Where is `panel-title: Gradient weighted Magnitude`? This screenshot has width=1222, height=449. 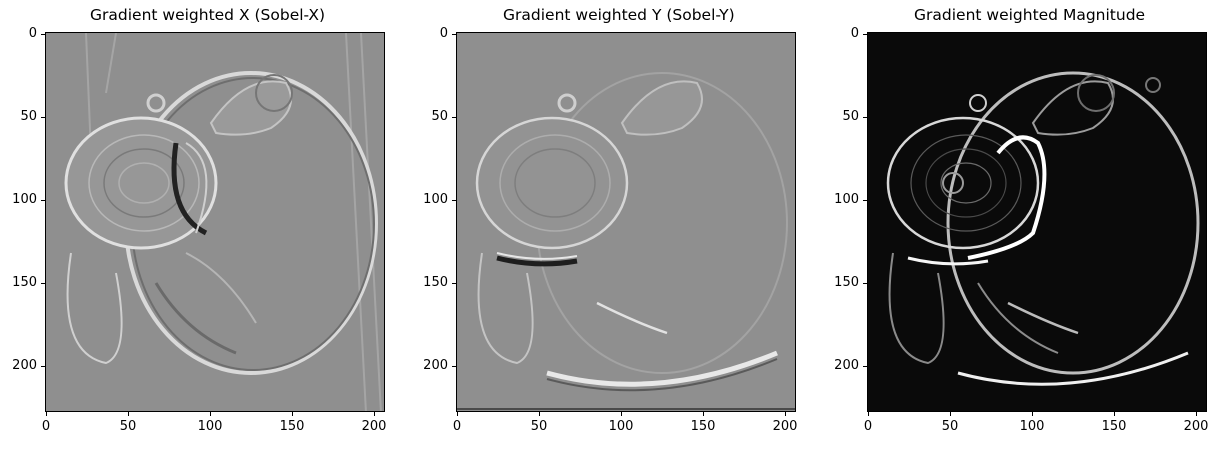 panel-title: Gradient weighted Magnitude is located at coordinates (1030, 15).